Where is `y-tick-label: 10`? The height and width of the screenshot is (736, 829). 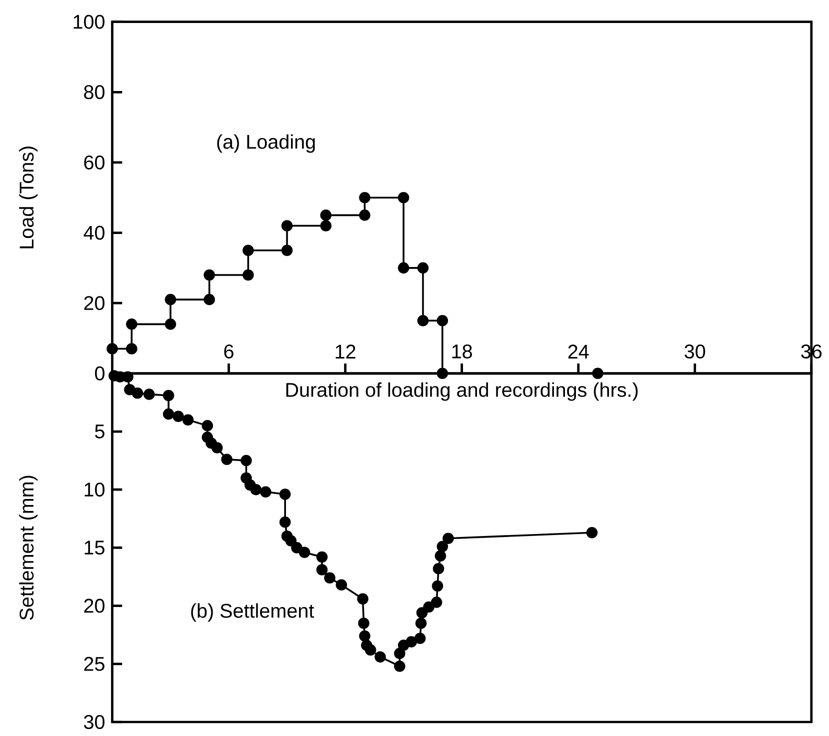 y-tick-label: 10 is located at coordinates (94, 489).